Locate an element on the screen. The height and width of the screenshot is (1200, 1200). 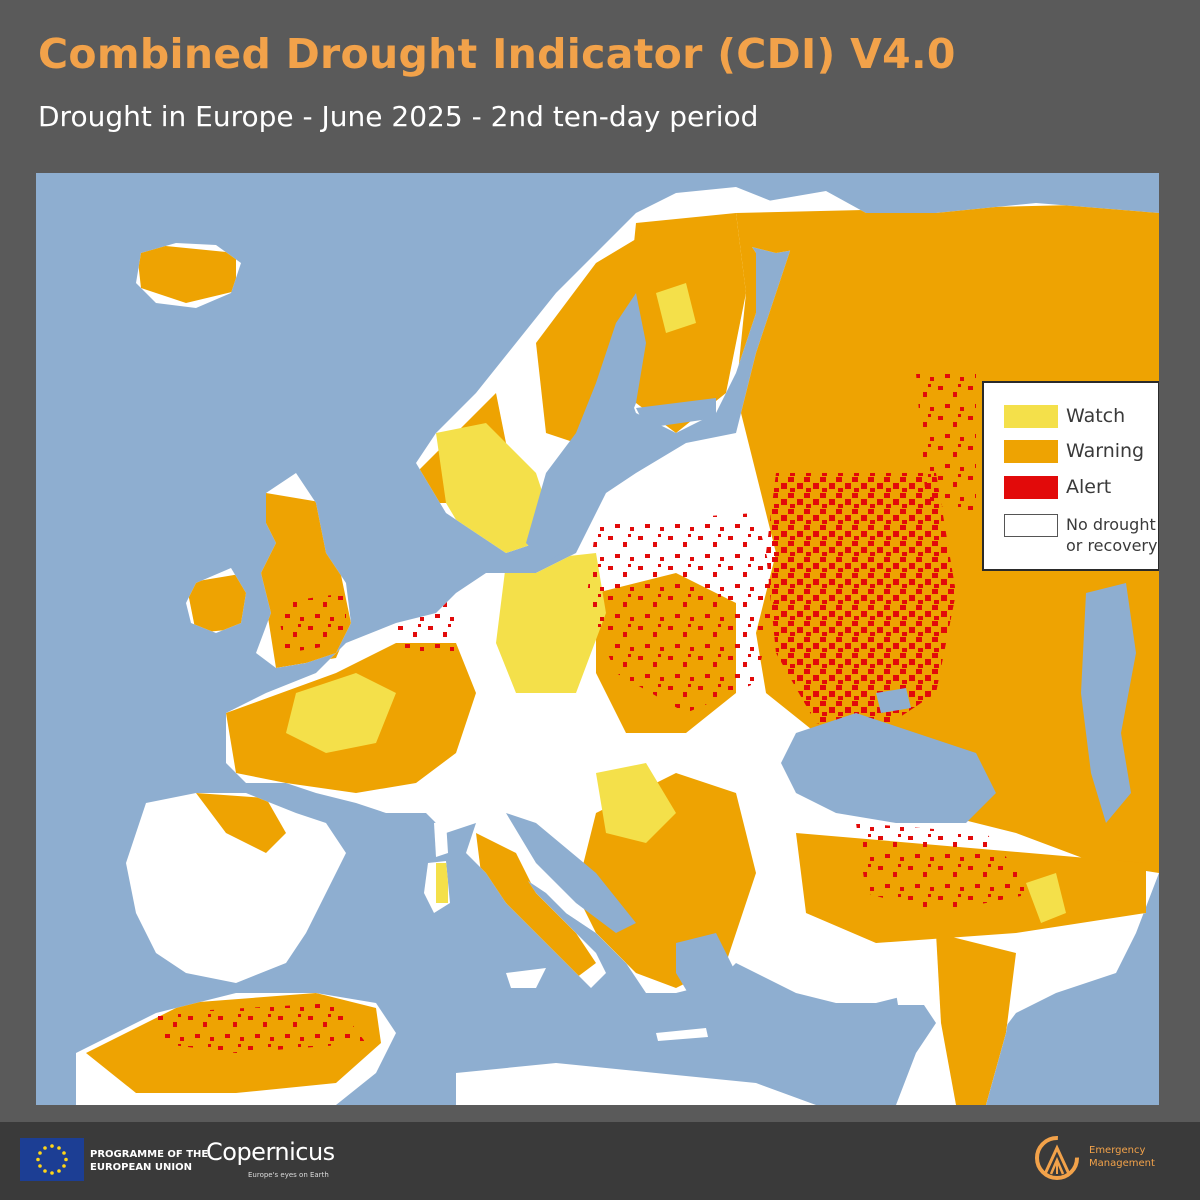
aegean-sea is located at coordinates (706, 968).